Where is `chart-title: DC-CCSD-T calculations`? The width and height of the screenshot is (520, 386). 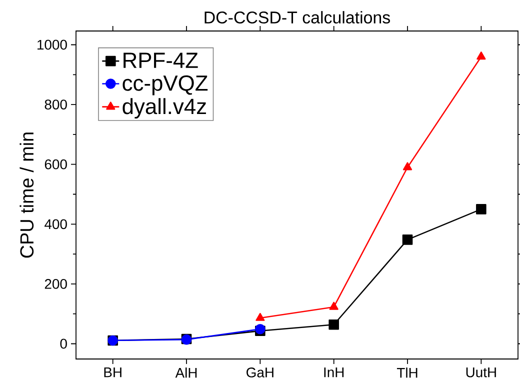 chart-title: DC-CCSD-T calculations is located at coordinates (297, 17).